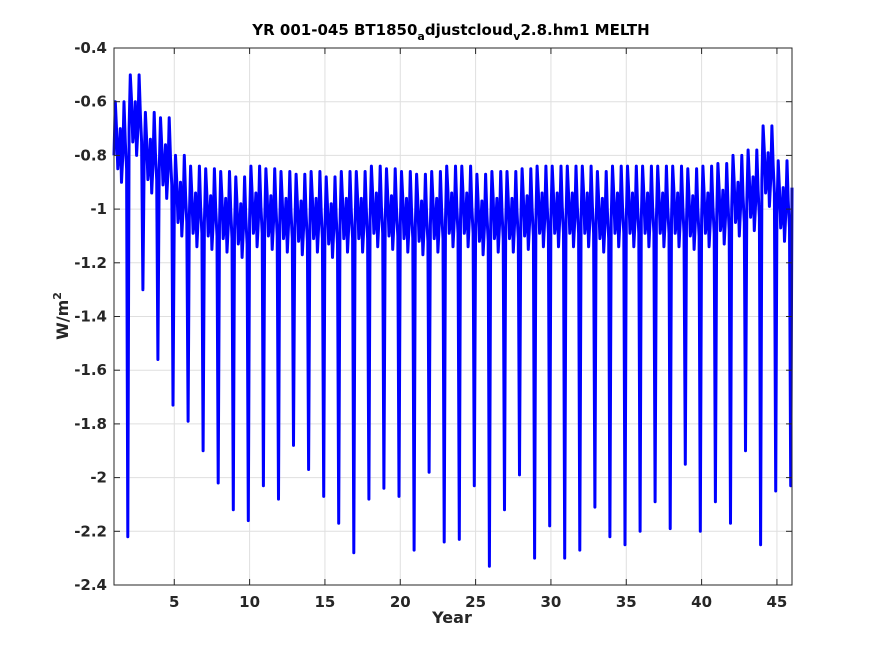  What do you see at coordinates (334, 30) in the screenshot?
I see `chart-title-part-a: YR 001-045 BT1850` at bounding box center [334, 30].